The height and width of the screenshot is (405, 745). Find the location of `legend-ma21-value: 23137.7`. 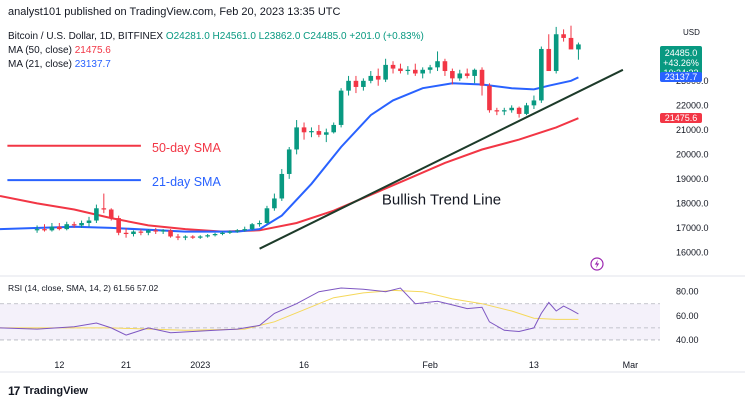

legend-ma21-value: 23137.7 is located at coordinates (92, 64).